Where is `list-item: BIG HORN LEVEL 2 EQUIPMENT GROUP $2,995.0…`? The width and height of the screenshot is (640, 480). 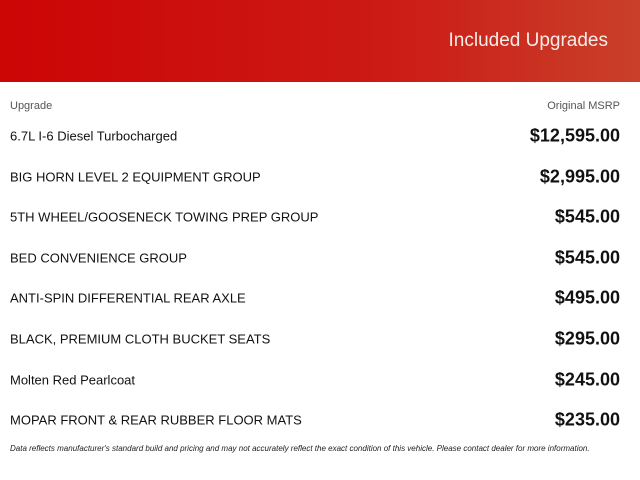
list-item: BIG HORN LEVEL 2 EQUIPMENT GROUP $2,995.0… is located at coordinates (315, 177).